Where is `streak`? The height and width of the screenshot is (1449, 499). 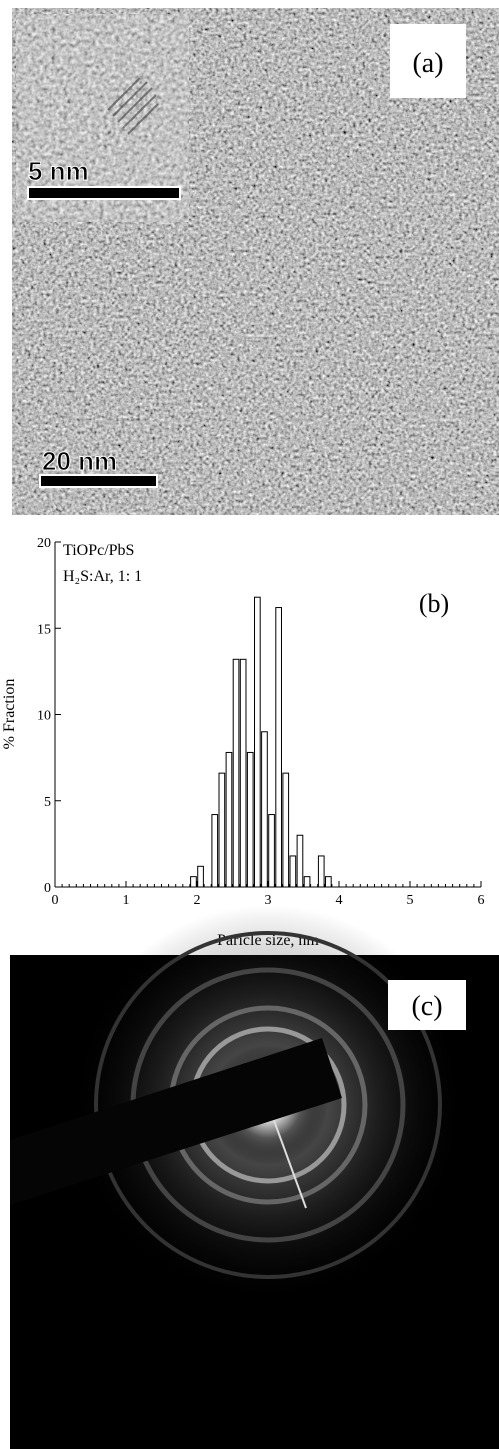
streak is located at coordinates (289, 1161).